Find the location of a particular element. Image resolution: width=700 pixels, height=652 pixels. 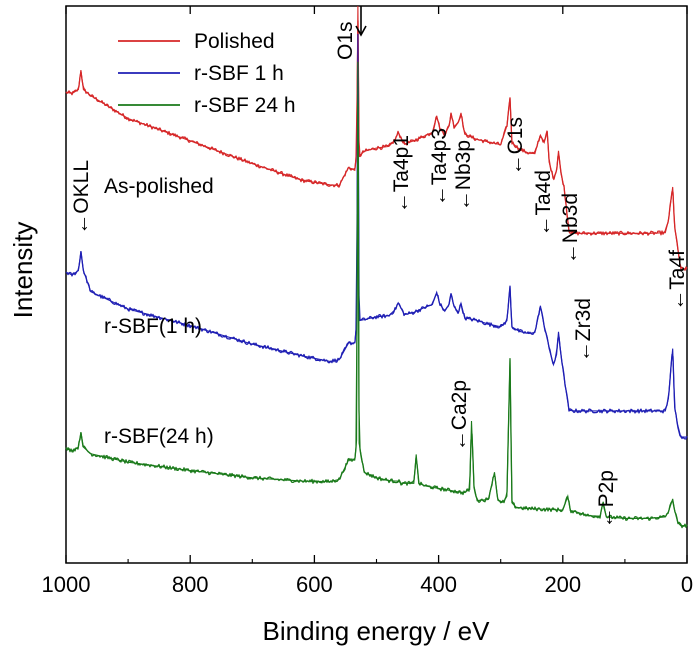

annotation-ta4d-label: ←Ta4d is located at coordinates (543, 203).